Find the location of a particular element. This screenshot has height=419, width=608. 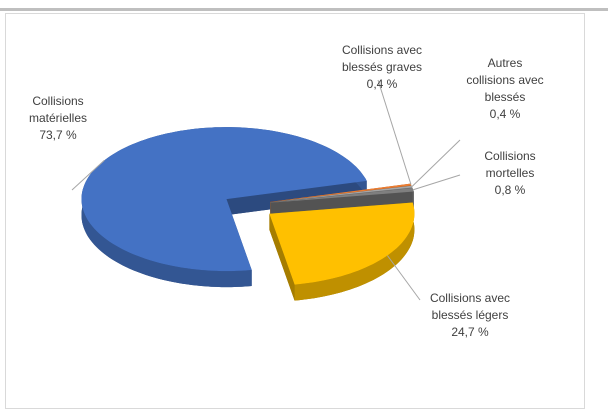

data-label: Collisions matérielles 73,7 % is located at coordinates (58, 118).